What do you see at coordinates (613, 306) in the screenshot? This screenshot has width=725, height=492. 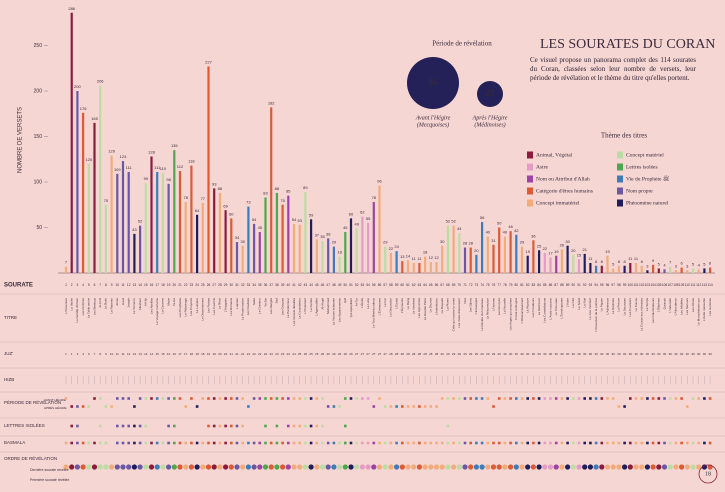 I see `surah-title: La Destinée` at bounding box center [613, 306].